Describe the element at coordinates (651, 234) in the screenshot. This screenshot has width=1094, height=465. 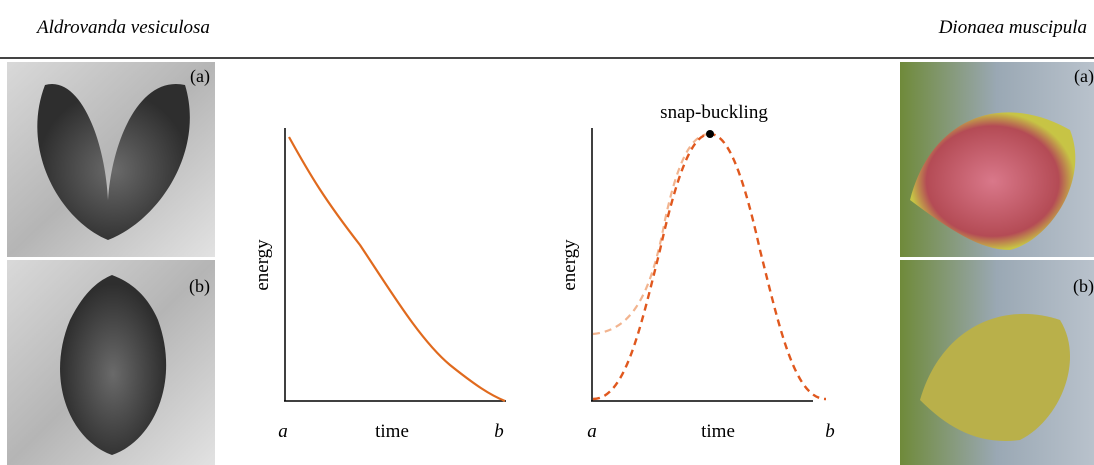
I see `alt-curve` at that location.